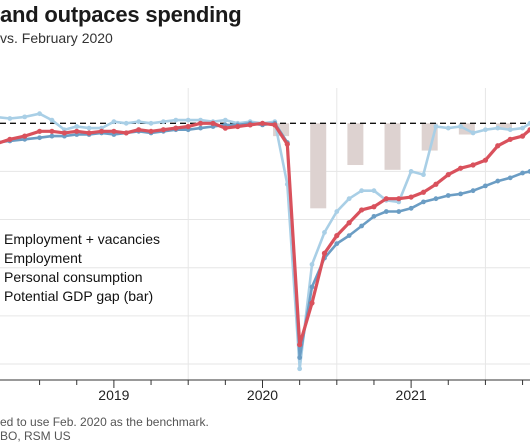 This screenshot has height=443, width=530. I want to click on x-tick-label: 2019, so click(113, 395).